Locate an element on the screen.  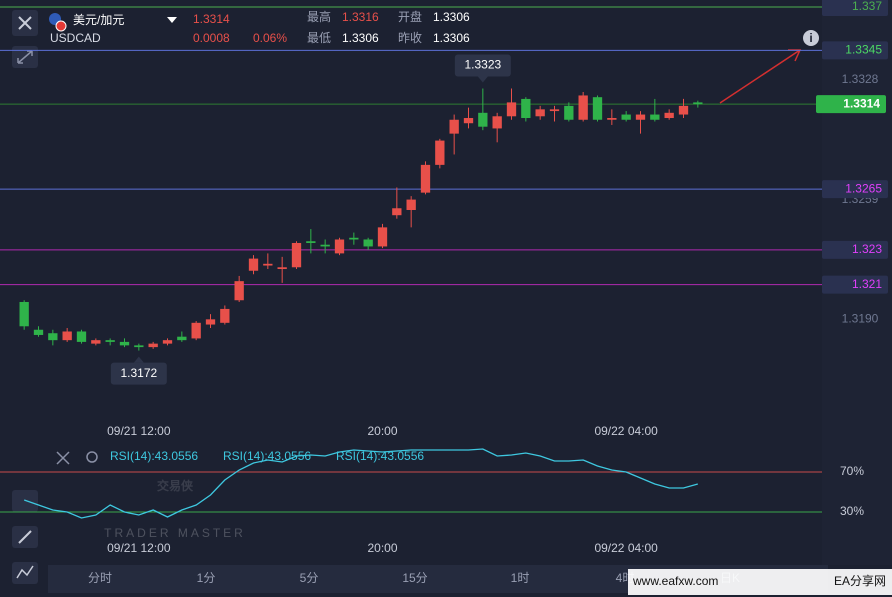
draw-icon is located at coordinates (25, 537).